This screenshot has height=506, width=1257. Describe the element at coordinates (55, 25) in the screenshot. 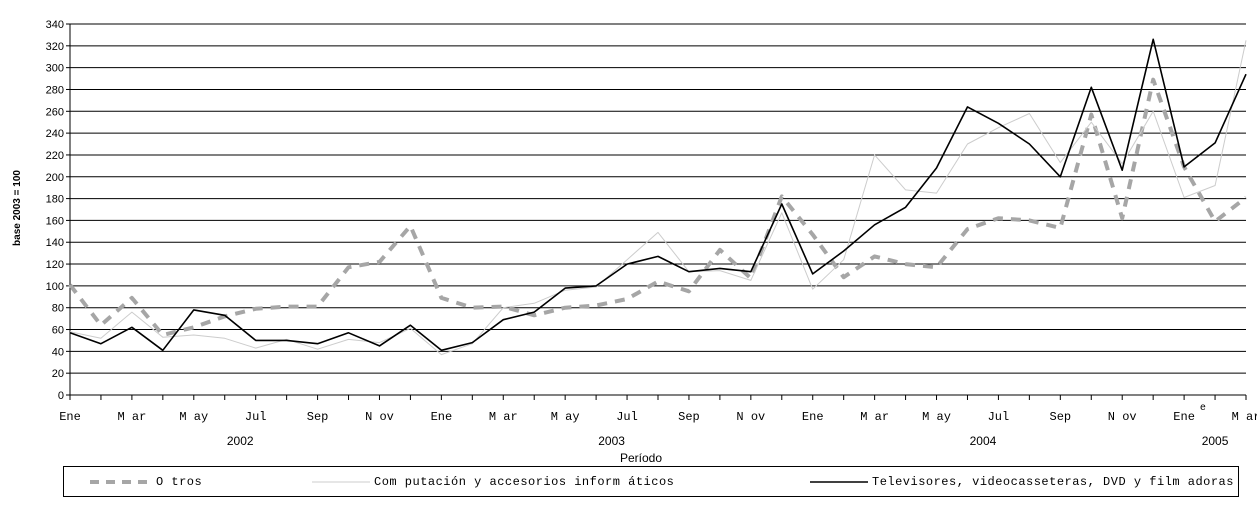

I see `y-tick-label-340: 340` at that location.